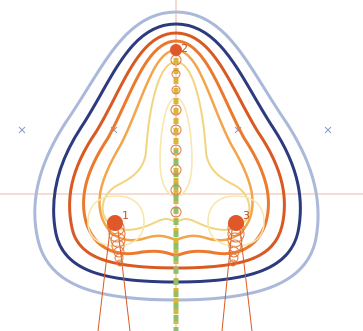  I want to click on node-3-rings, so click(236, 243).